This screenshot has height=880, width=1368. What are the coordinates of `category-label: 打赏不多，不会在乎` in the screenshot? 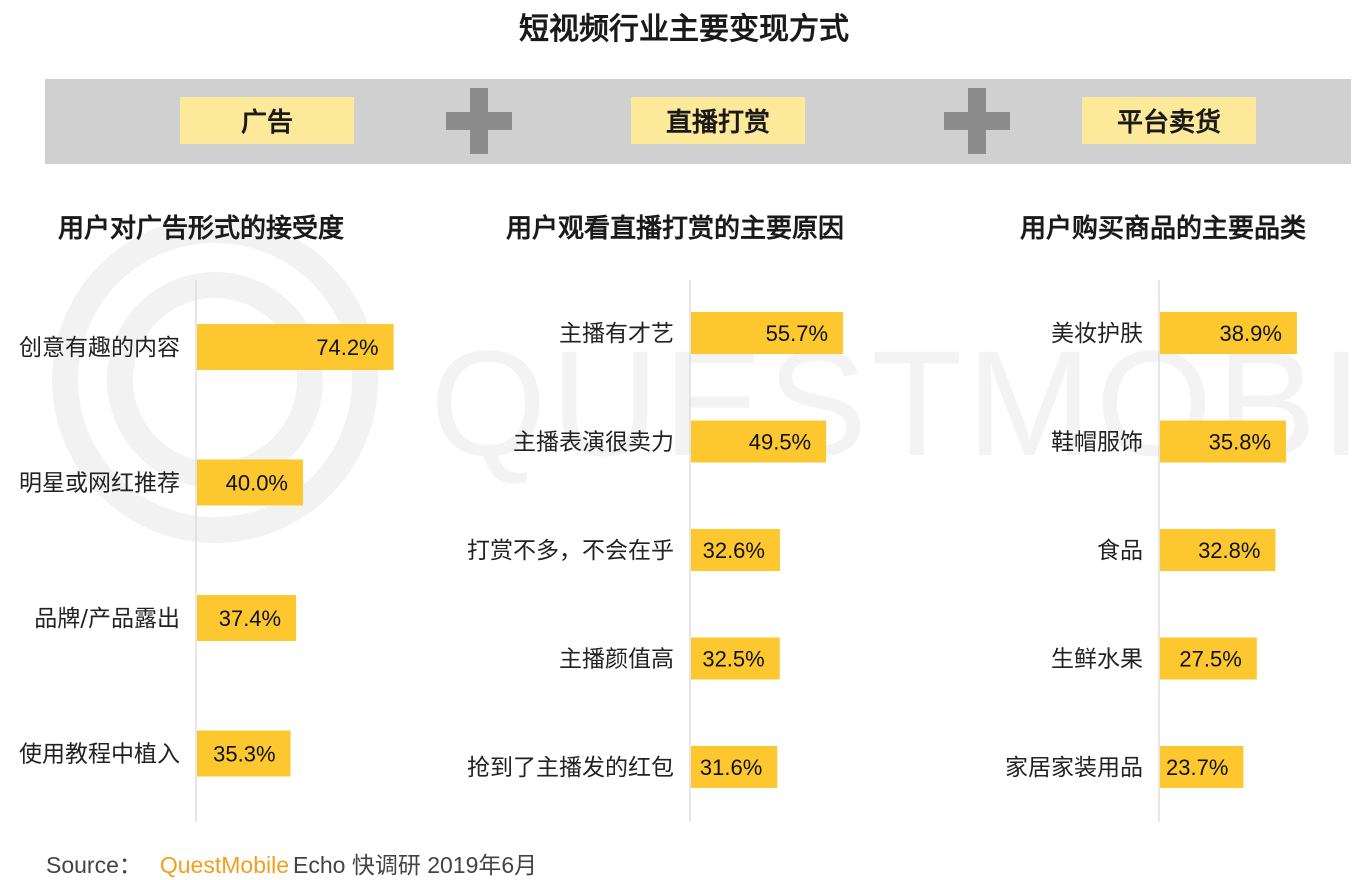 It's located at (570, 551).